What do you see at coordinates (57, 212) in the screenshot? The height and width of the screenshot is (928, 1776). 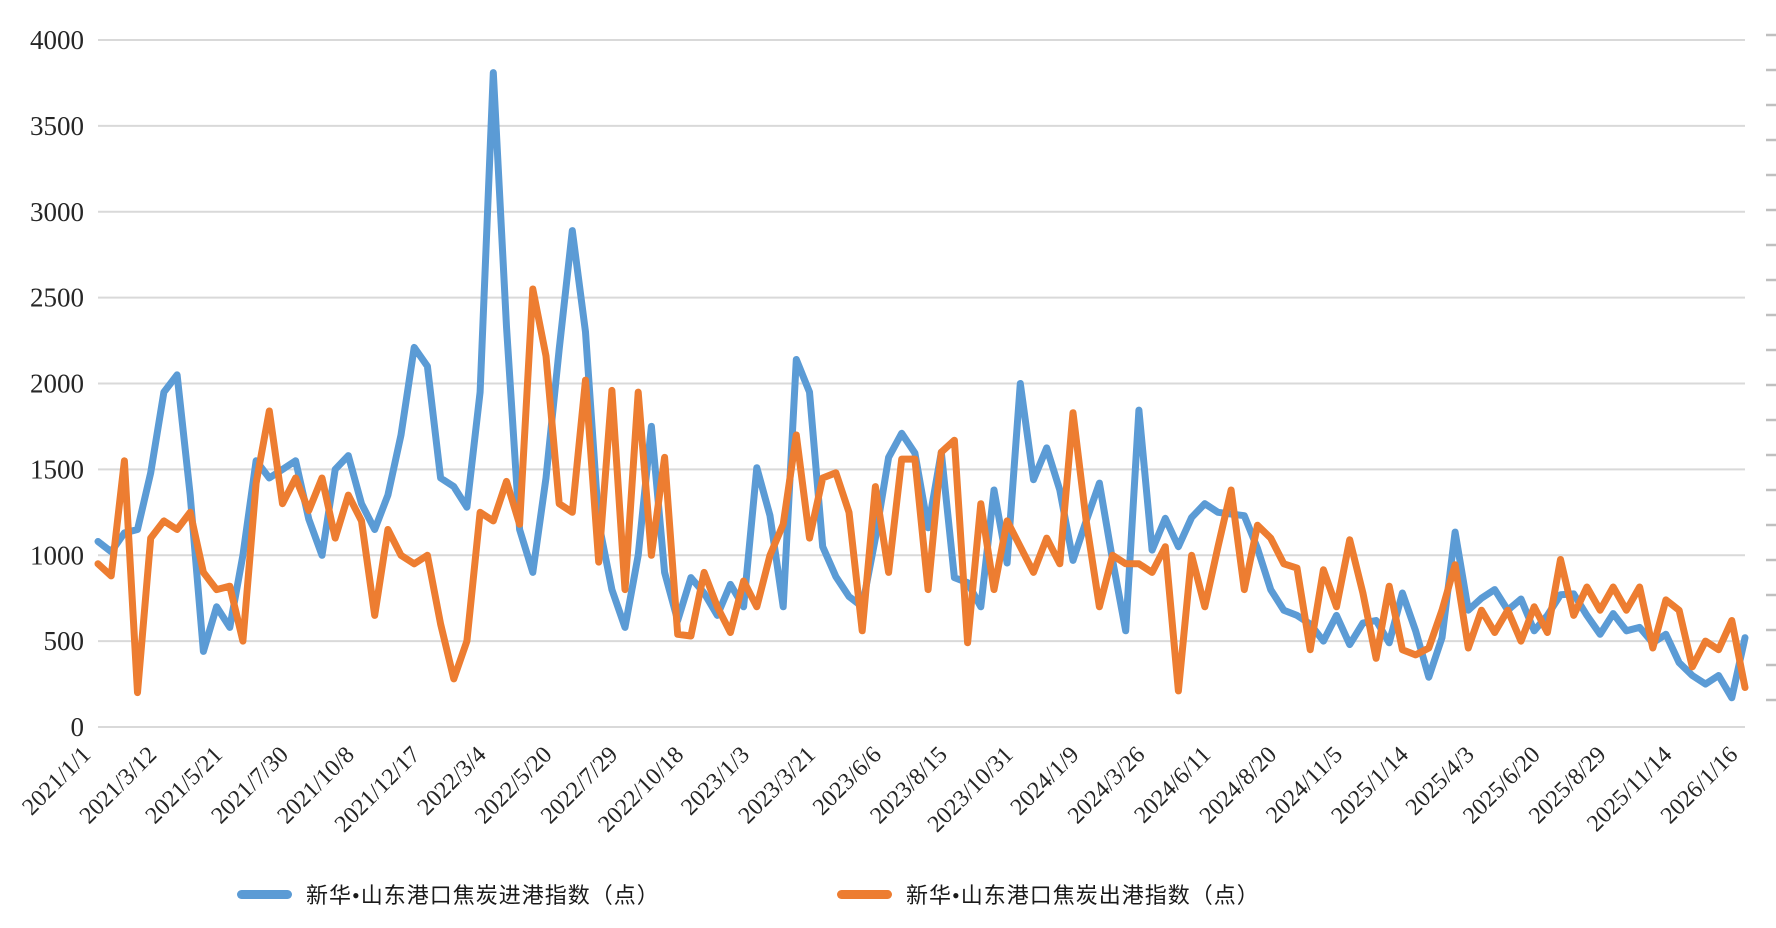 I see `y-tick-label: 3000` at bounding box center [57, 212].